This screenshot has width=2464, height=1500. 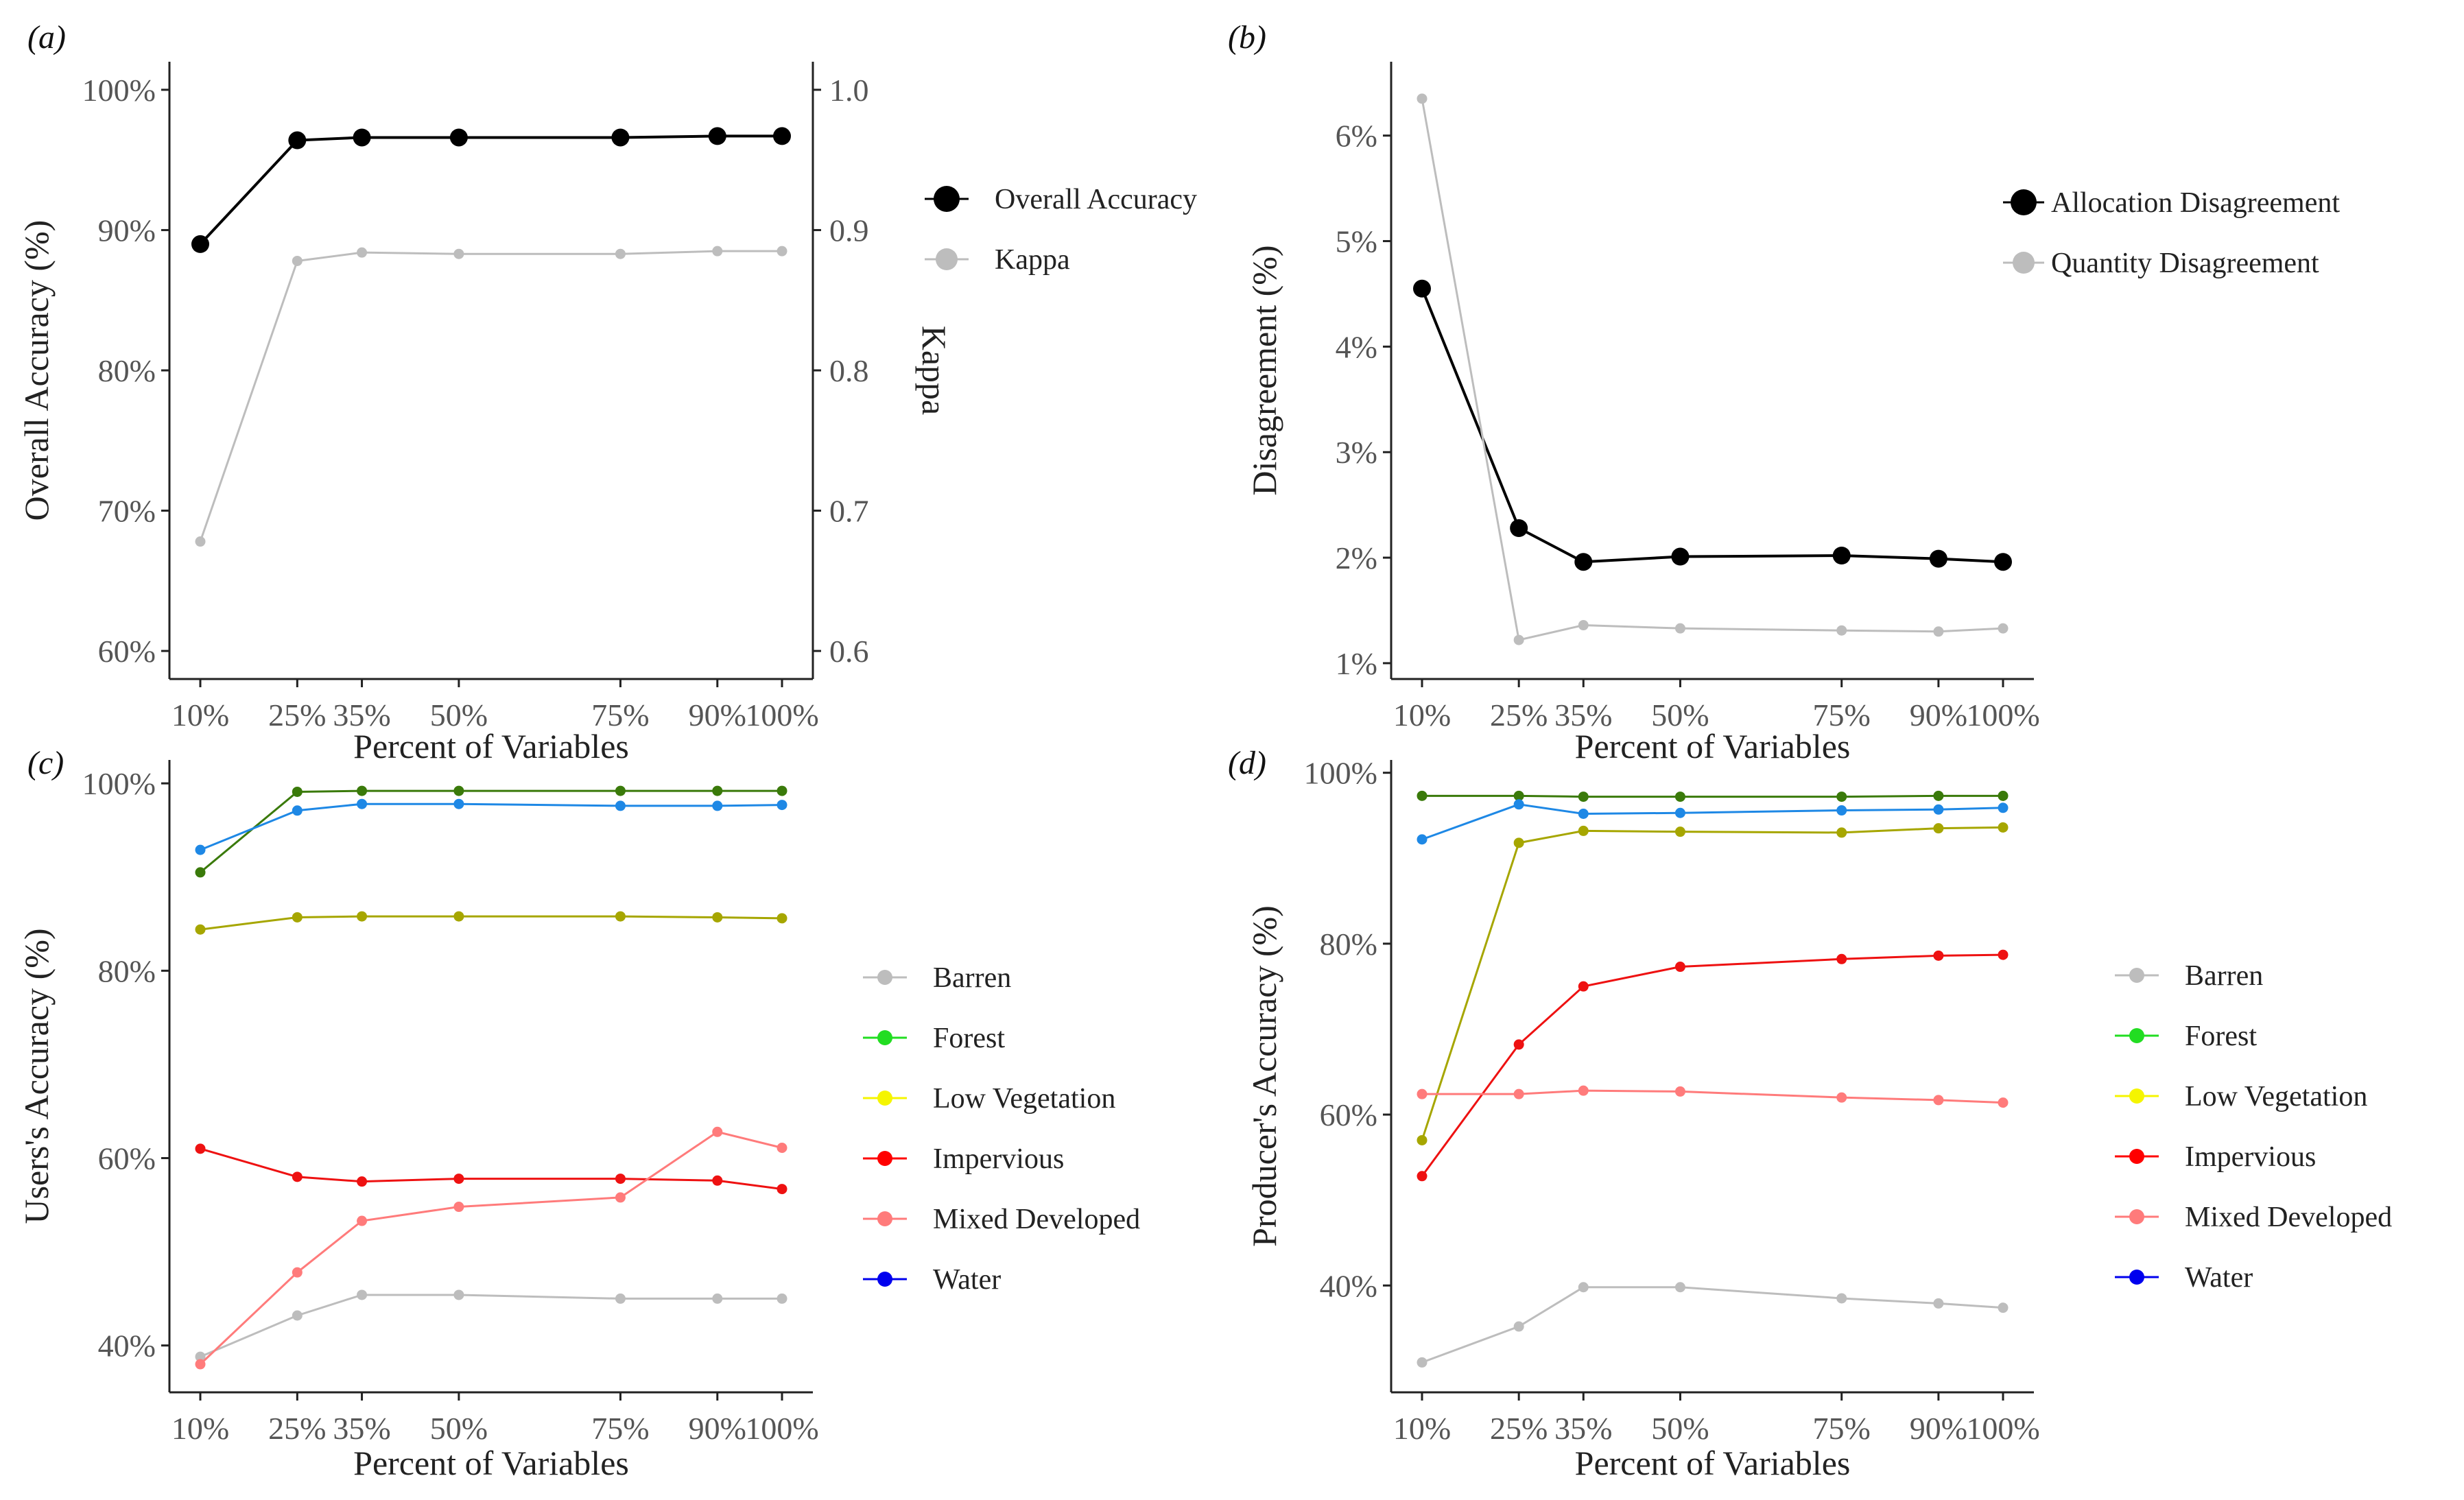 I want to click on legend-label: Impervious, so click(x=2251, y=1157).